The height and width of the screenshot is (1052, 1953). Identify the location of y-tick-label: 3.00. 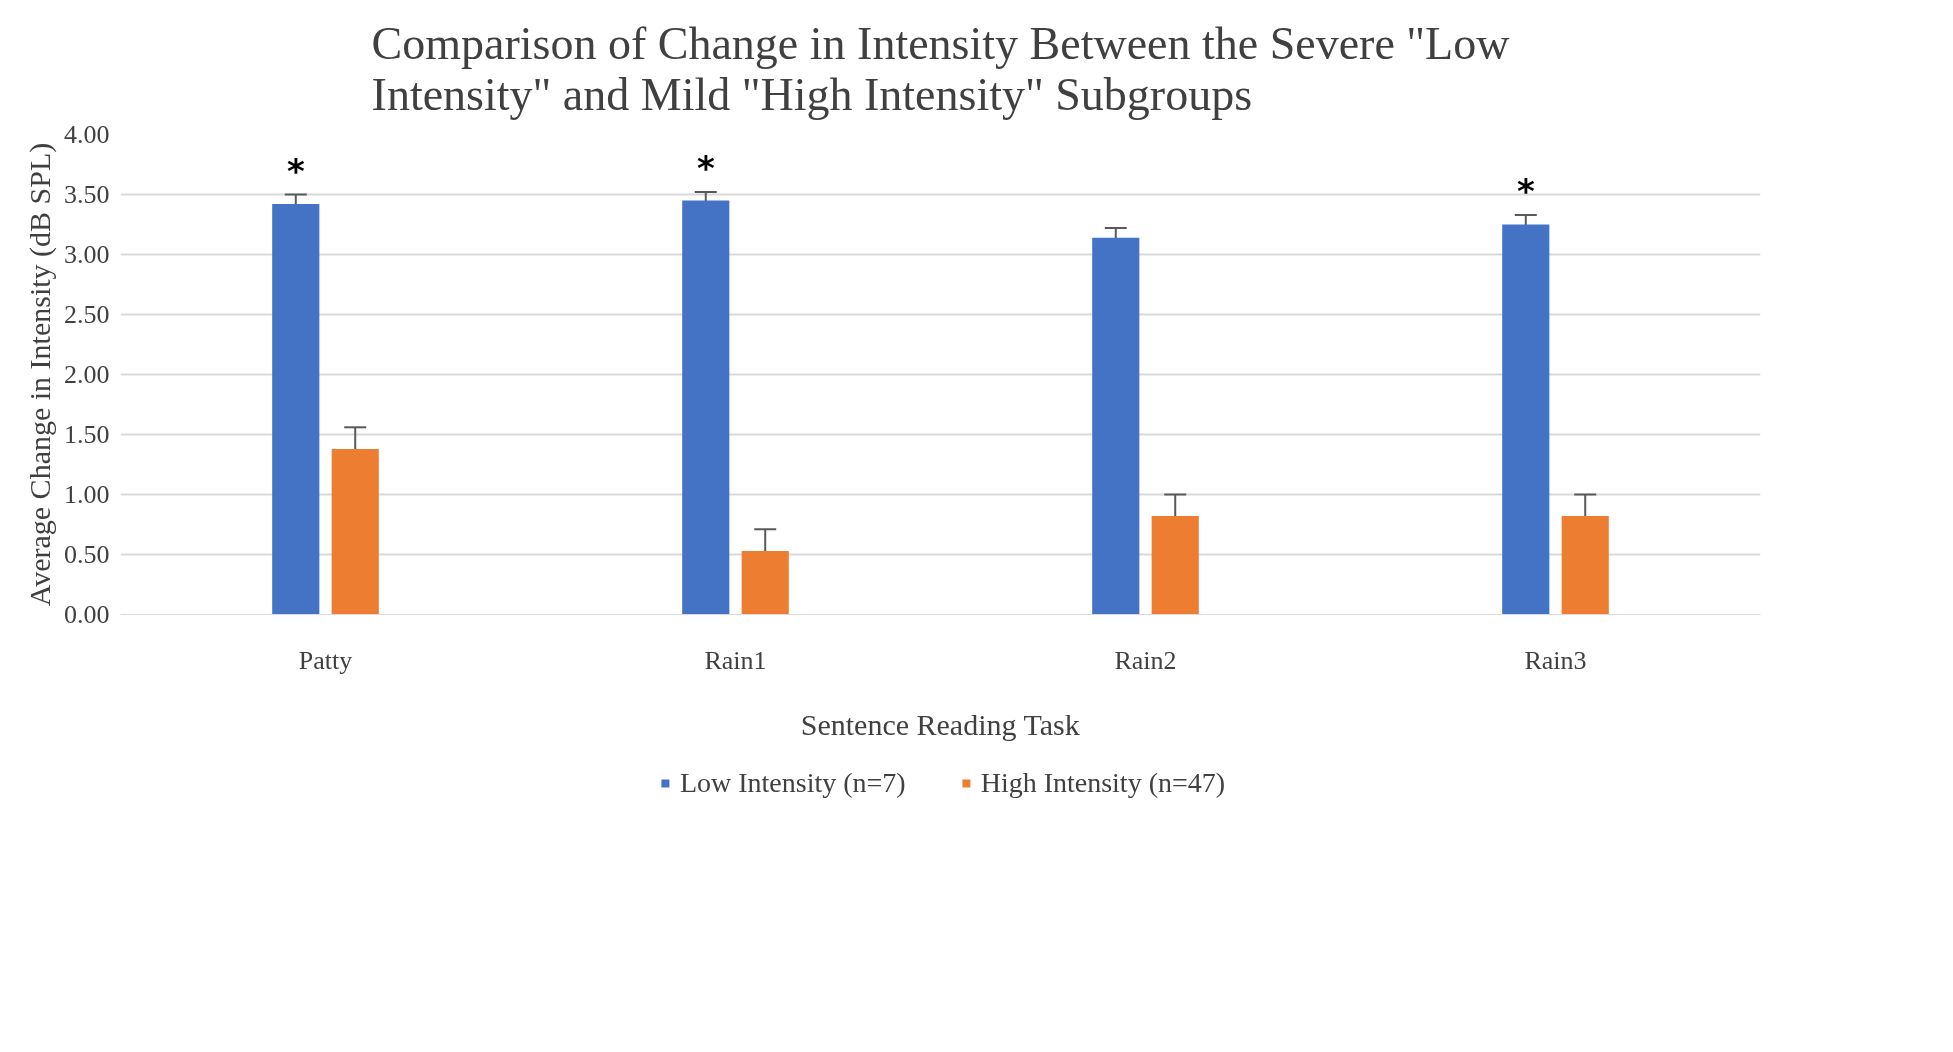
(87, 254).